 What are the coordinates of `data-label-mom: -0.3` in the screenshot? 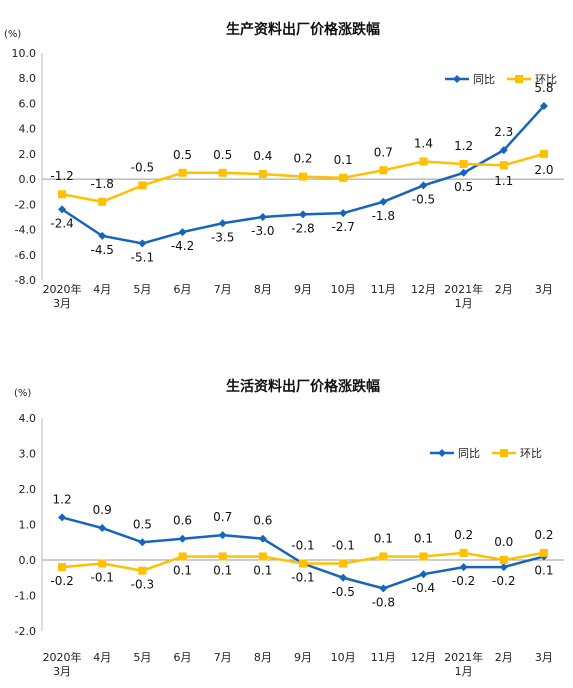 It's located at (142, 585).